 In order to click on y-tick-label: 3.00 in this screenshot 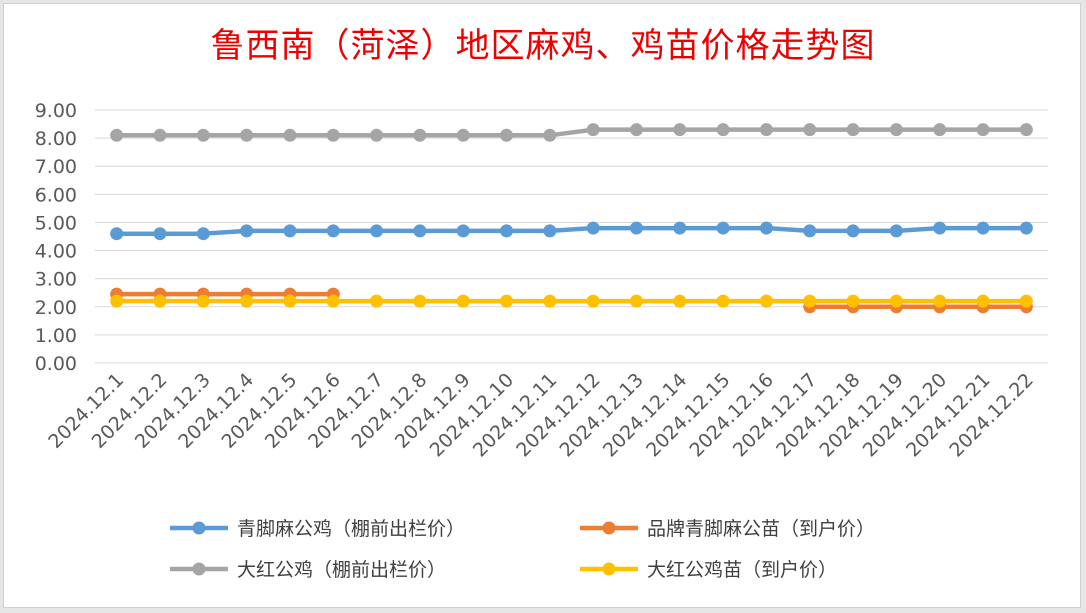, I will do `click(56, 280)`.